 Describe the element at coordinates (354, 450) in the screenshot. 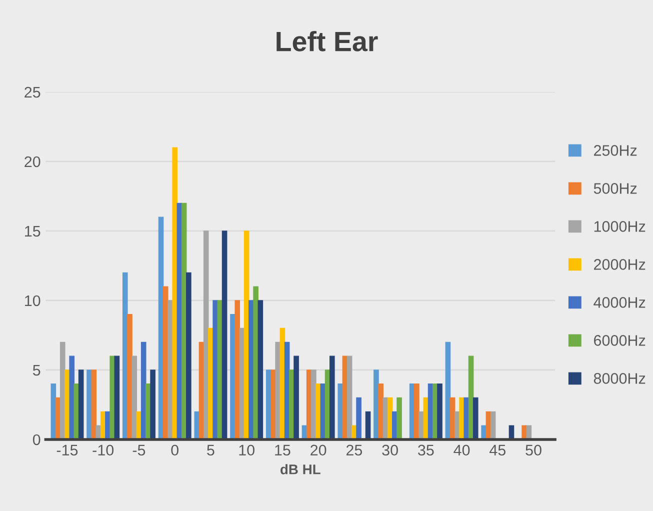

I see `x-tick-label: 25` at that location.